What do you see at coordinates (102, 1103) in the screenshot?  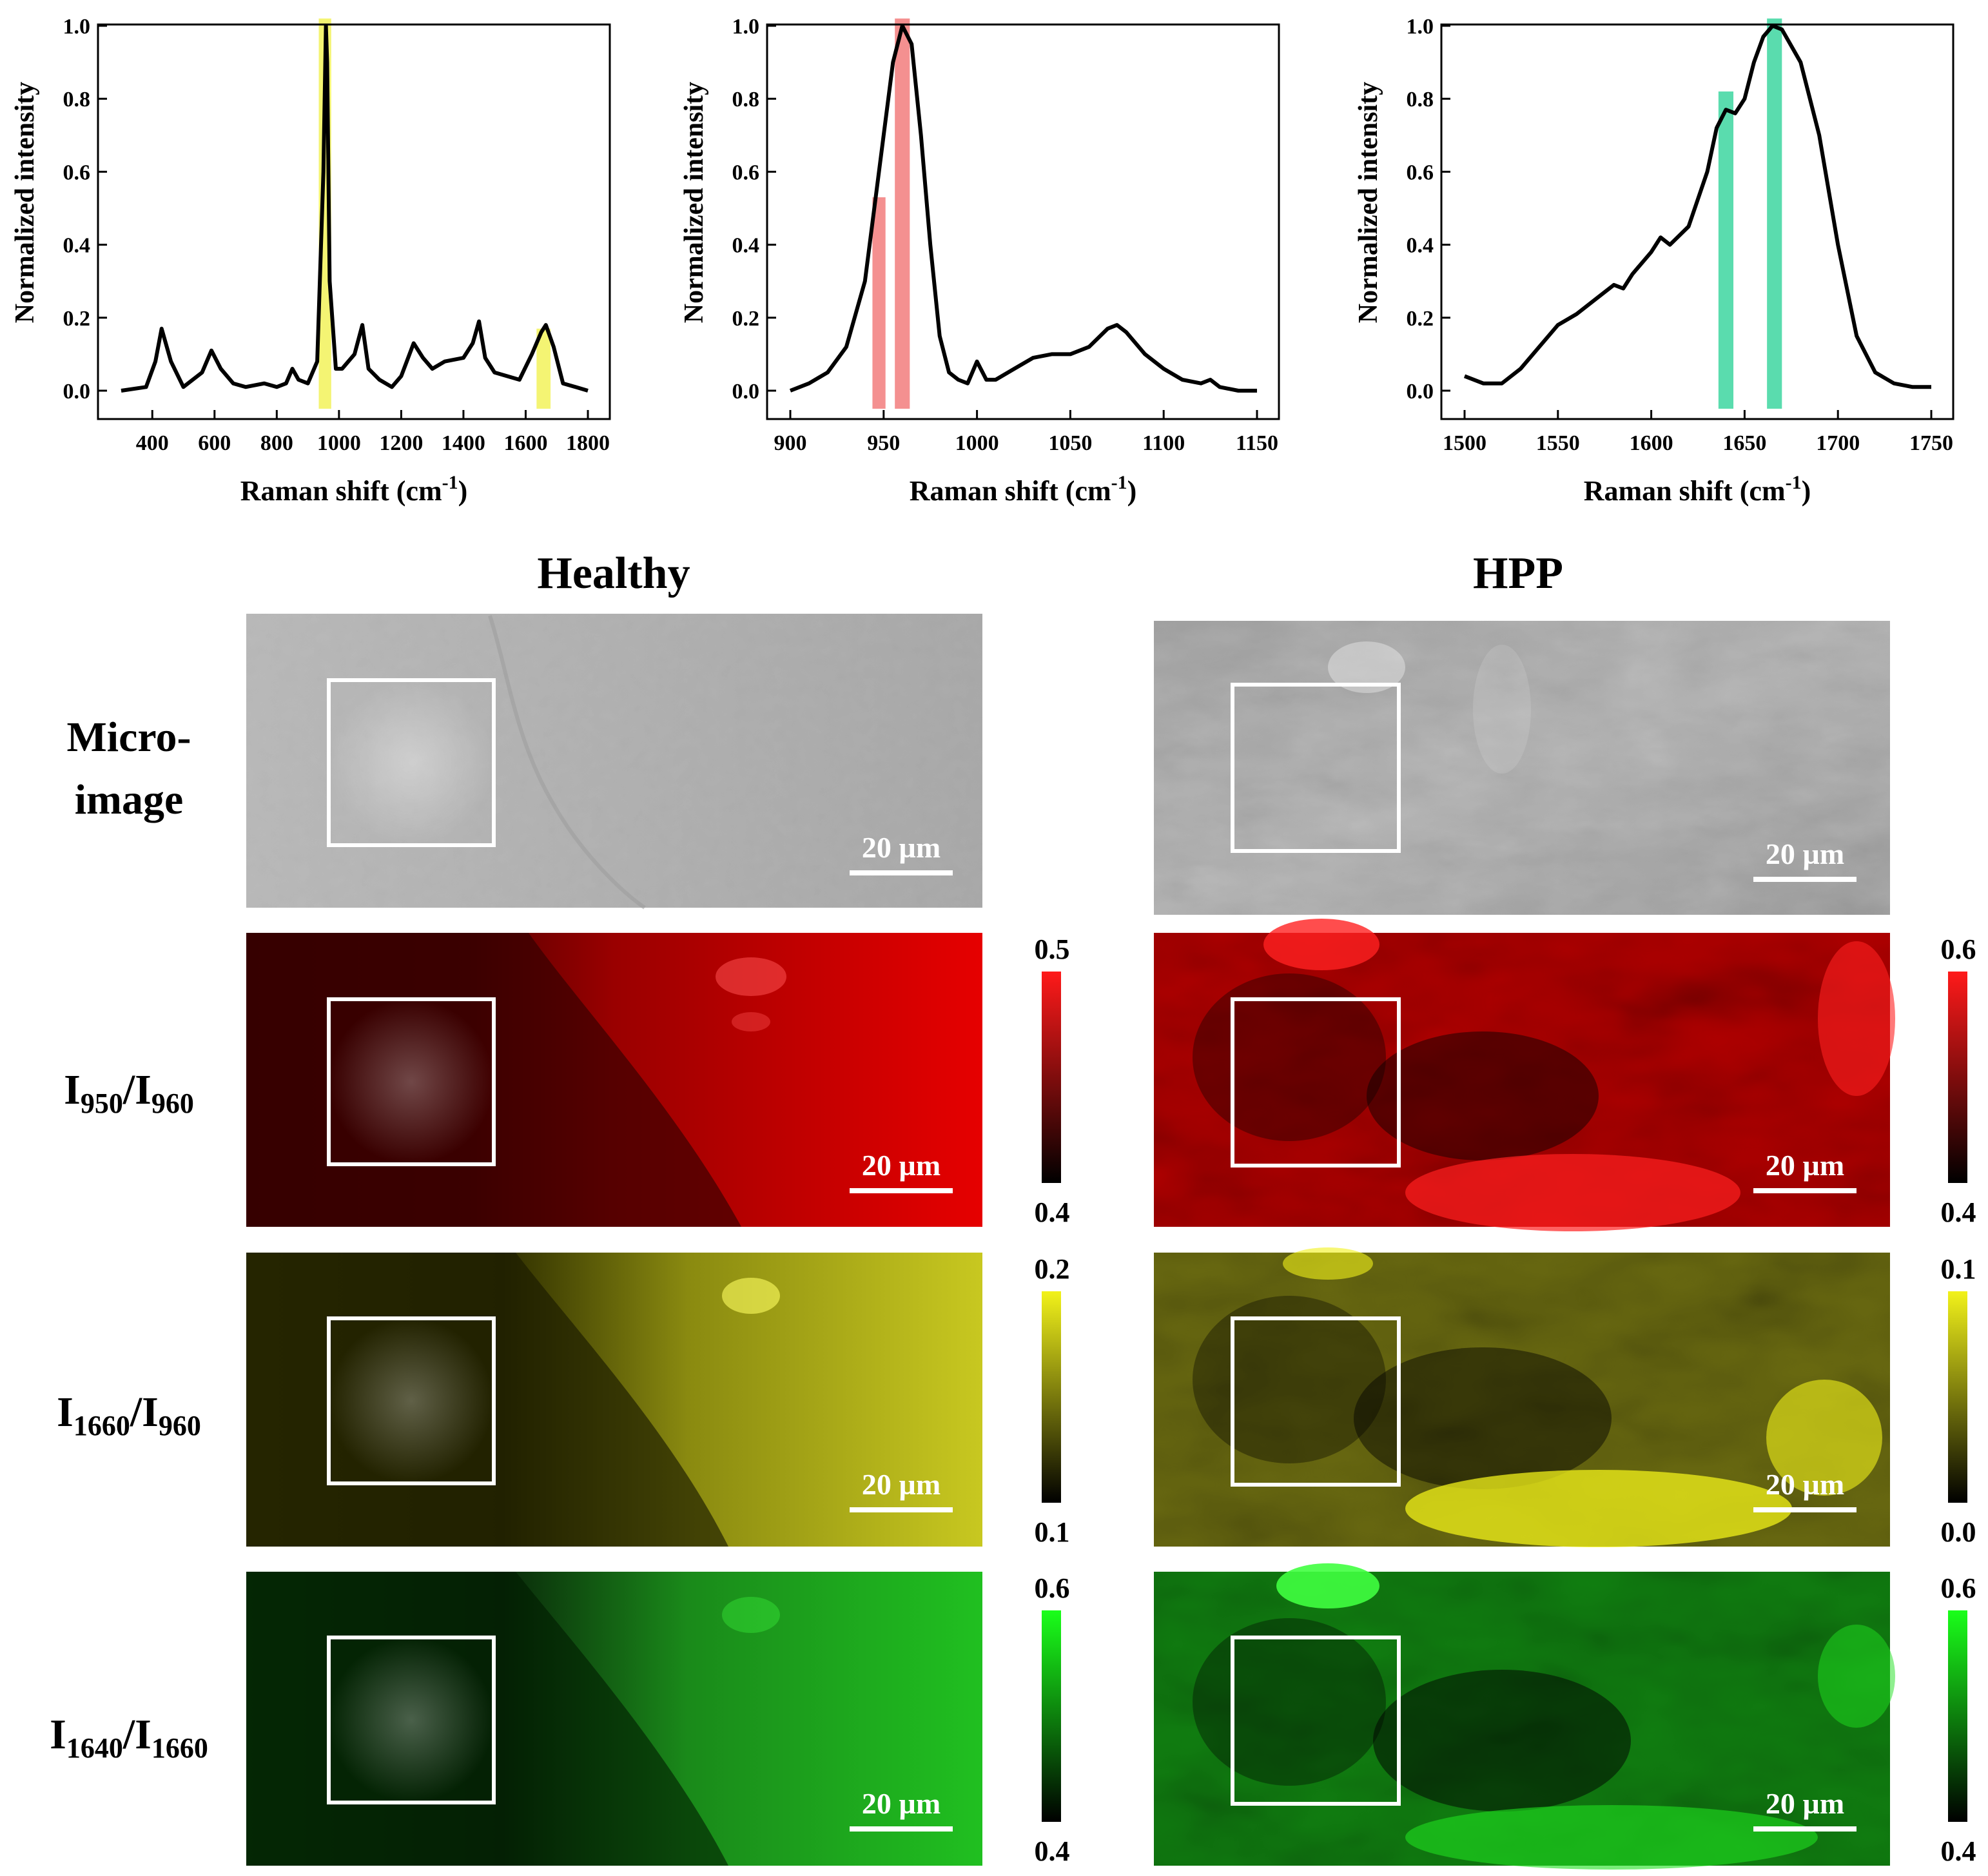 I see `ratio-sub: 950` at bounding box center [102, 1103].